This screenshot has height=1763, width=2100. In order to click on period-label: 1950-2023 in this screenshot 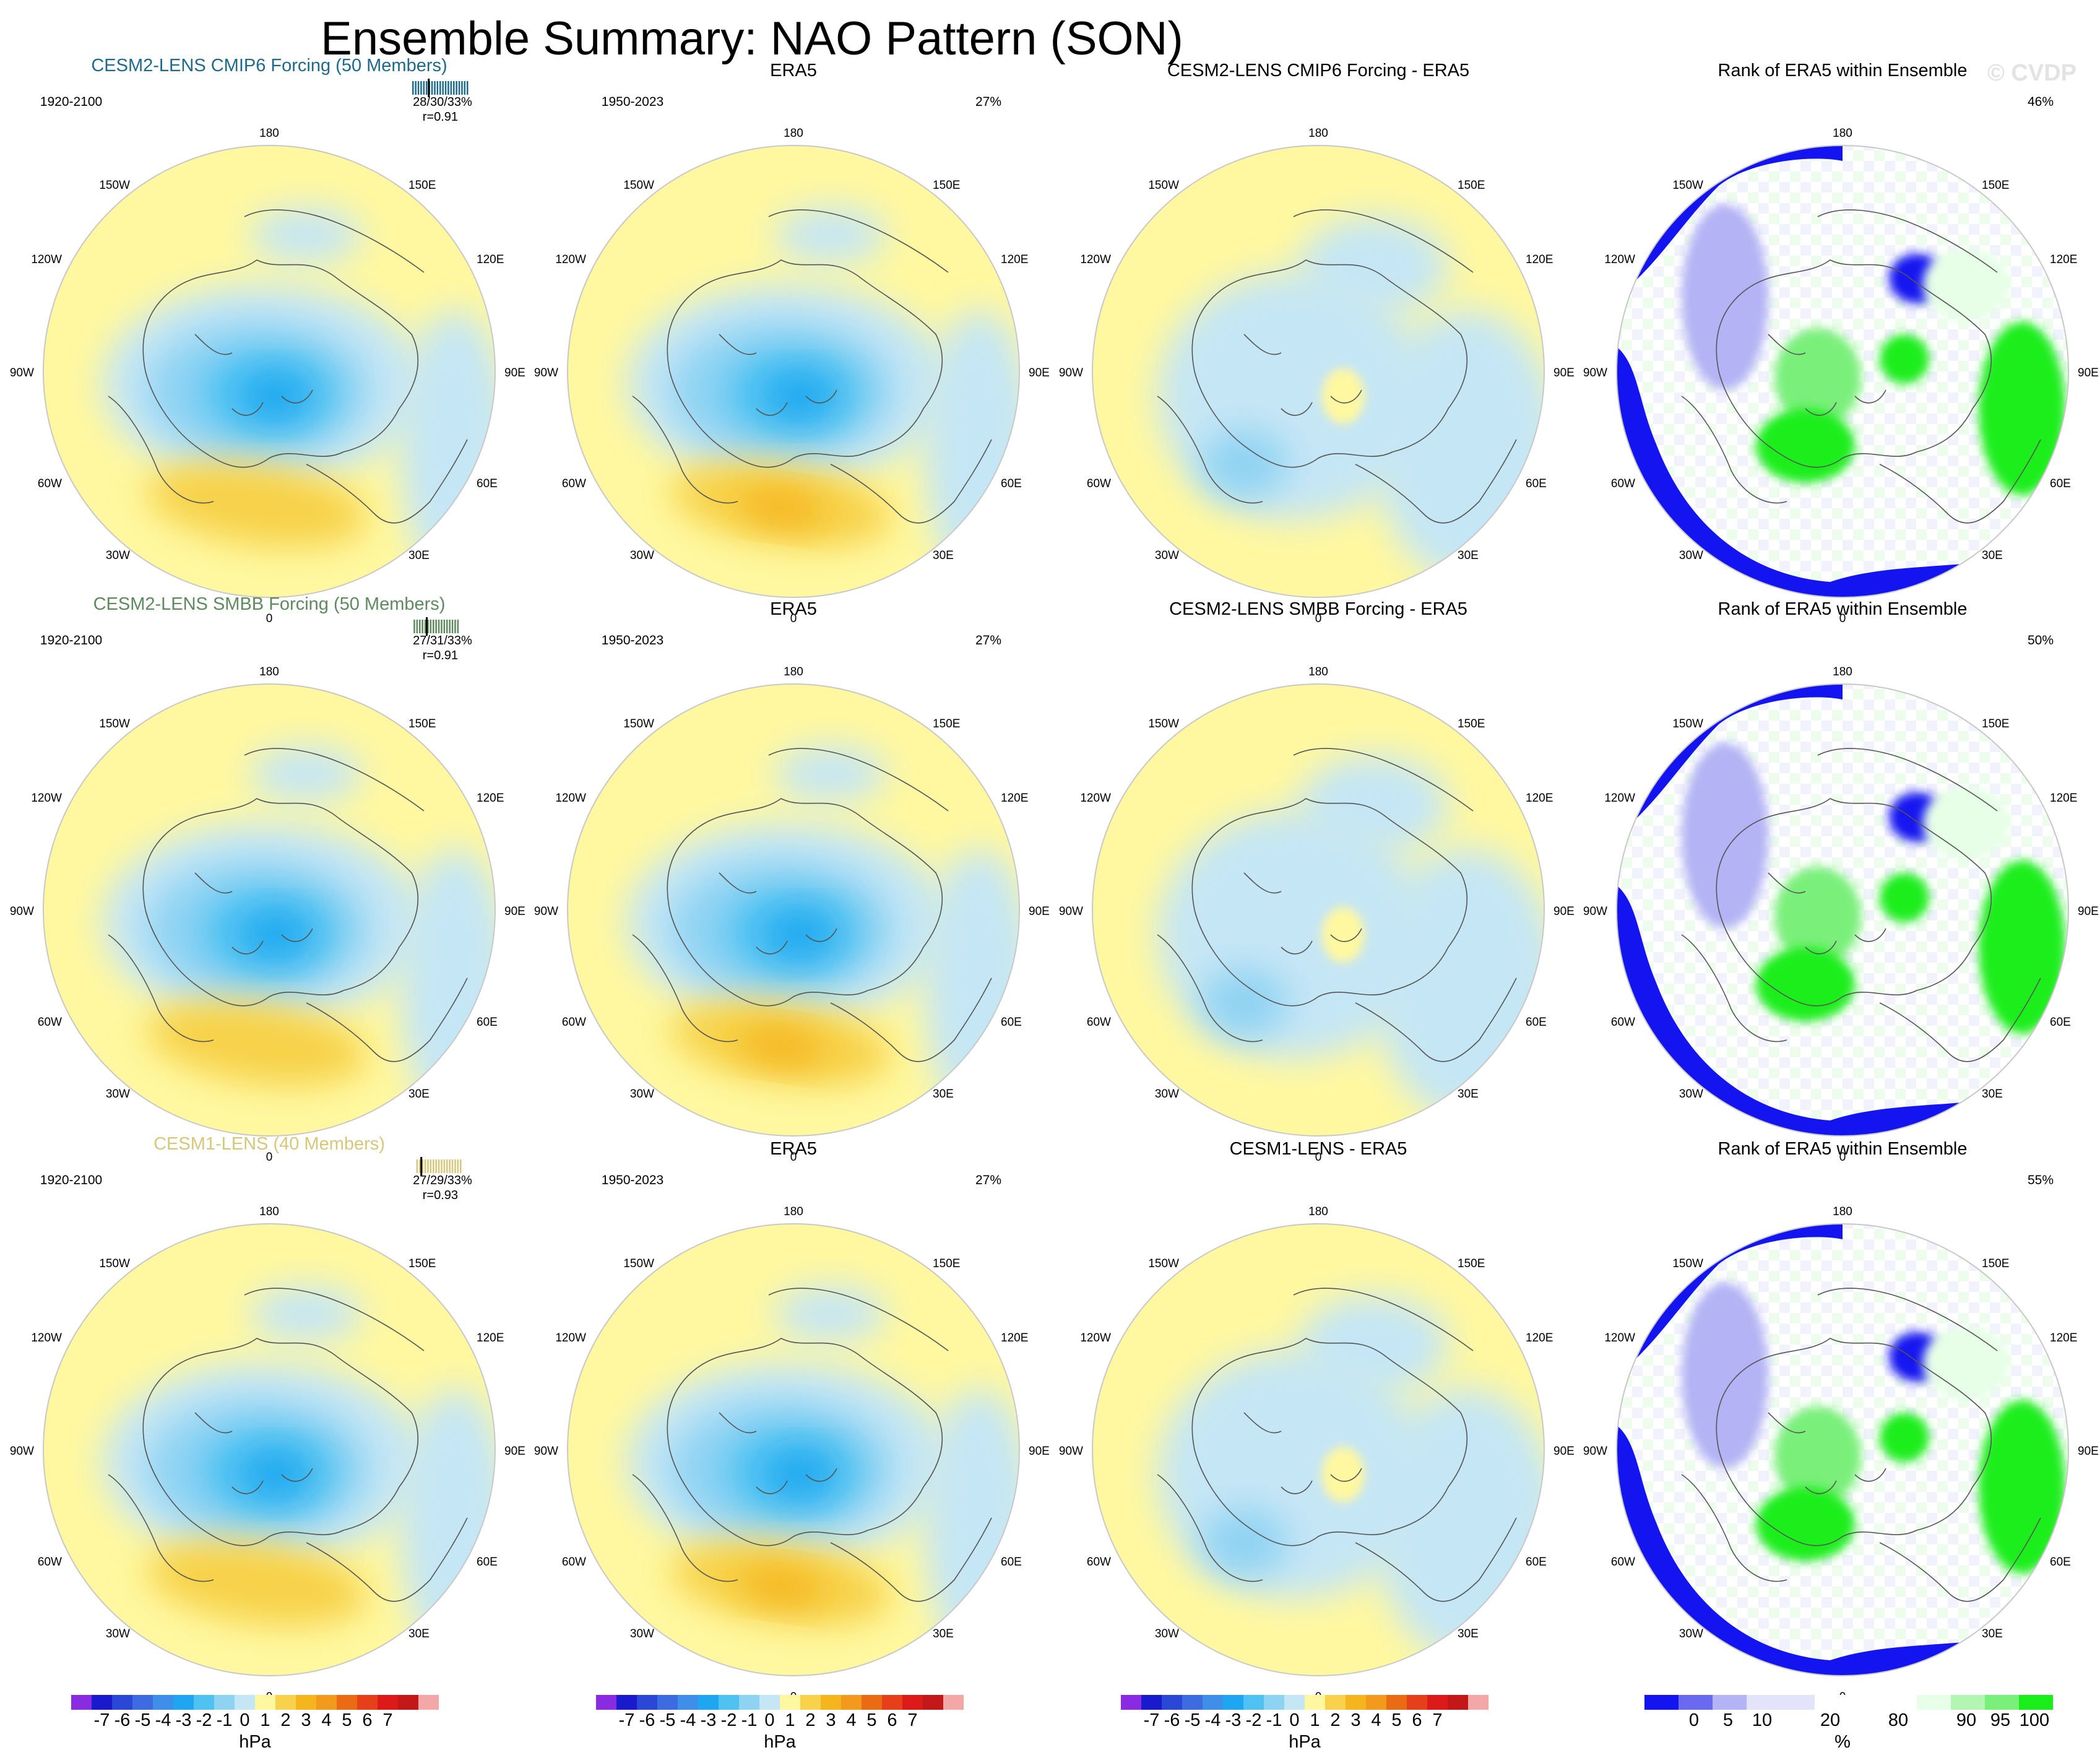, I will do `click(632, 640)`.